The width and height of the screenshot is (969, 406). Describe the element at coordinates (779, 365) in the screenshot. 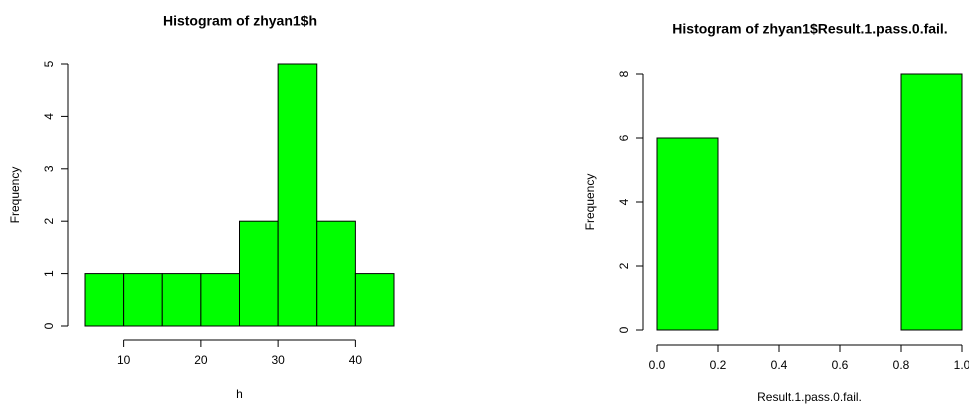

I see `x-tick-label: 0.4` at that location.